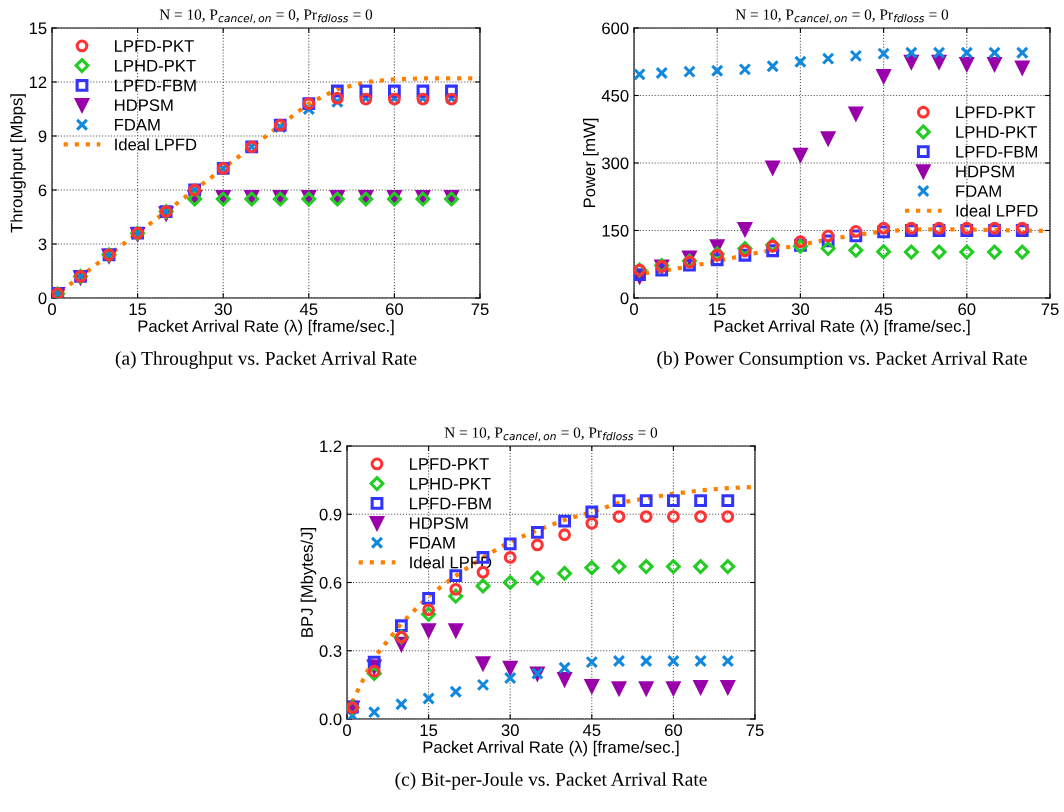  Describe the element at coordinates (551, 781) in the screenshot. I see `text: (c) Bit-per-Joule vs. Packet Arrival Rate` at that location.